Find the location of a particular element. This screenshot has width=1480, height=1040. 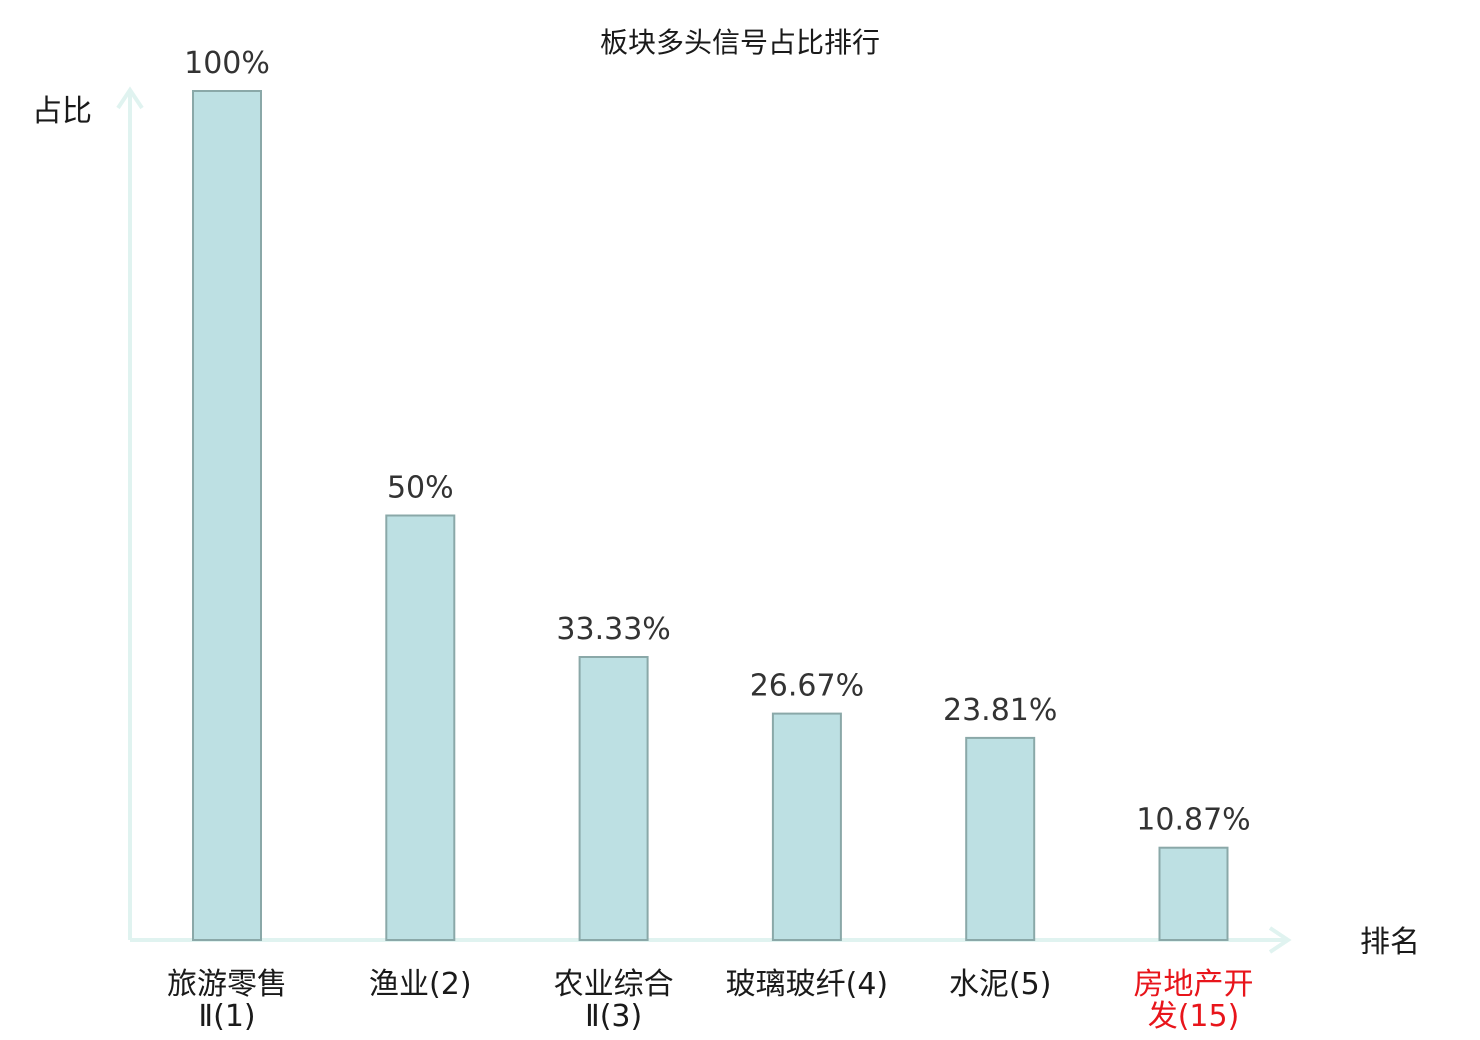

category-label-1: 旅游零售 Ⅱ(1) is located at coordinates (227, 1000).